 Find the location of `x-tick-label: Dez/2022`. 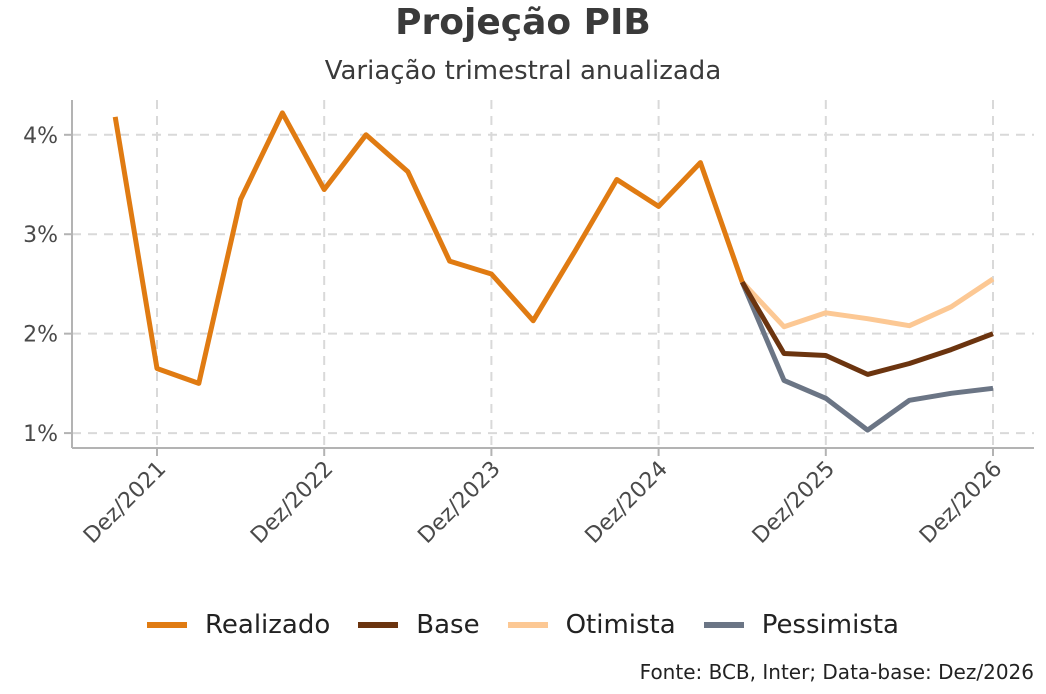

x-tick-label: Dez/2022 is located at coordinates (292, 503).